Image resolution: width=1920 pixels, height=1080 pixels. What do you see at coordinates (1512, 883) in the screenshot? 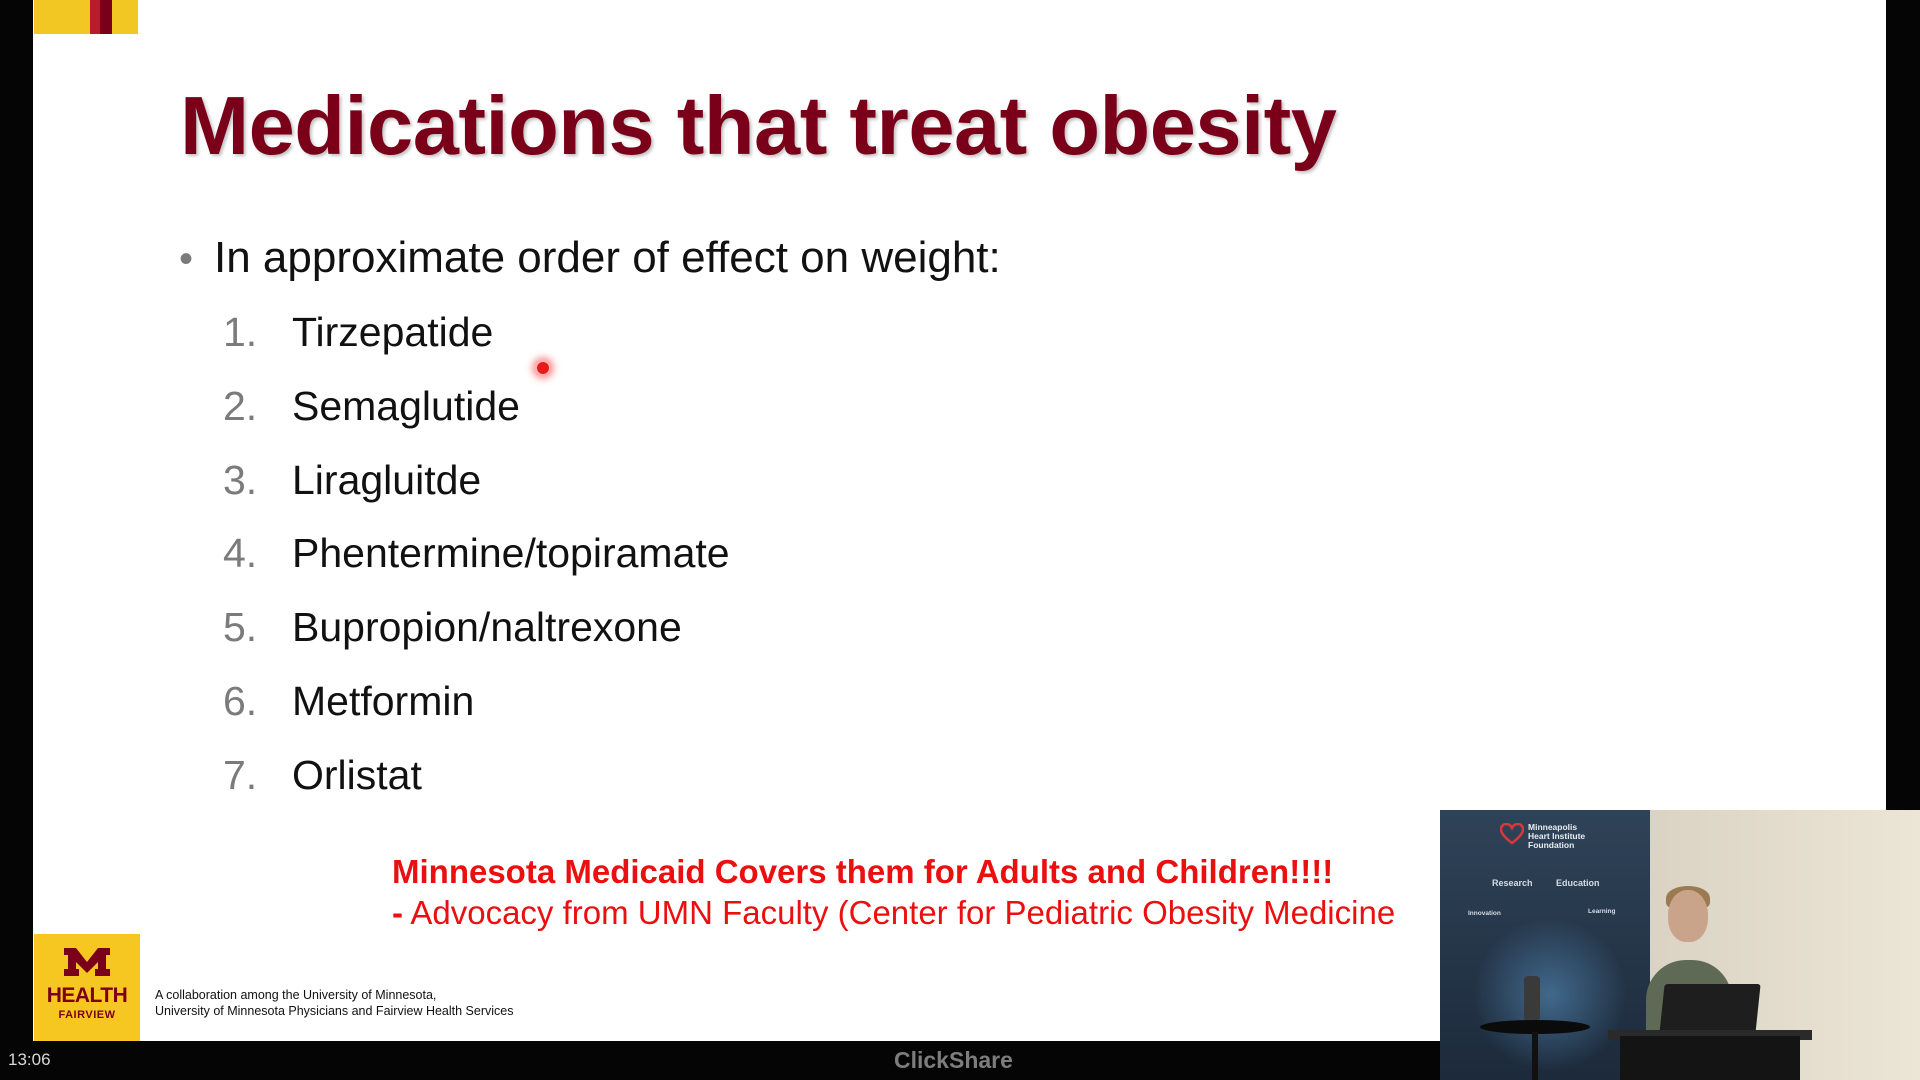
I see `banner-research-label: Research` at bounding box center [1512, 883].